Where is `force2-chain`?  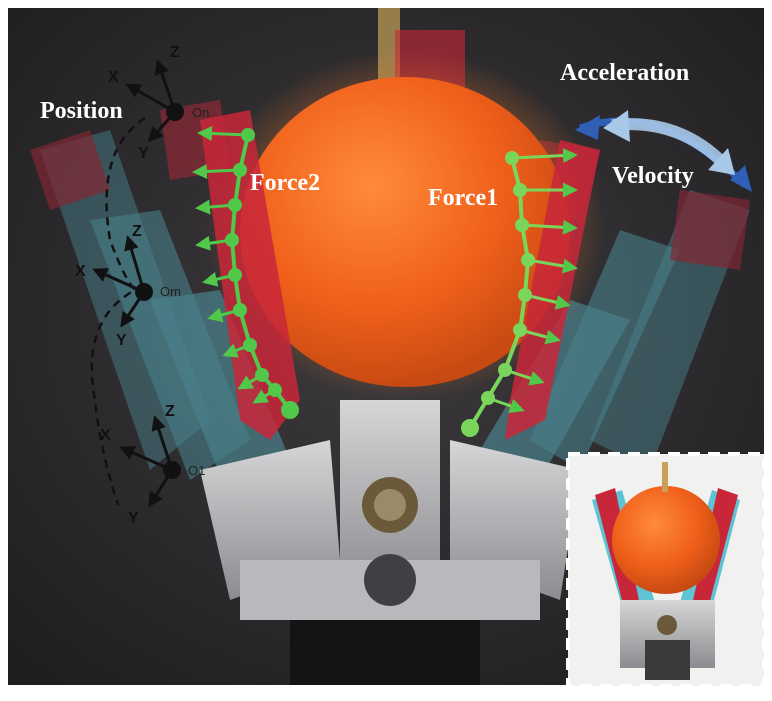 force2-chain is located at coordinates (260, 273).